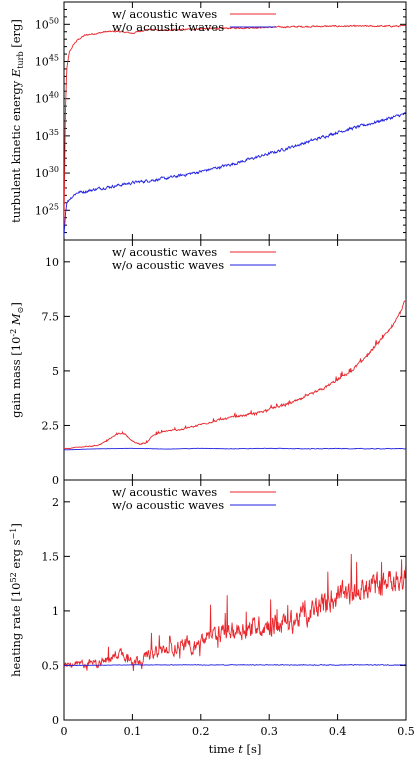 This screenshot has height=760, width=416. I want to click on y-tick-label: 1025, so click(47, 209).